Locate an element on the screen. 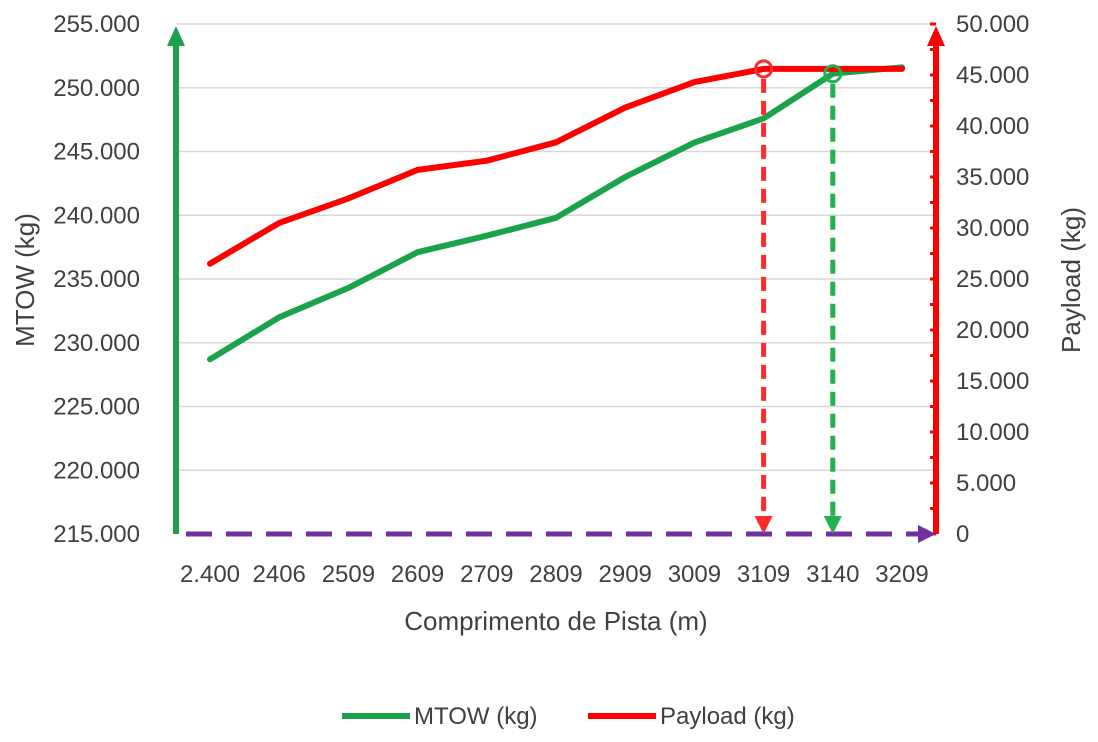  legend-label: MTOW (kg) is located at coordinates (476, 716).